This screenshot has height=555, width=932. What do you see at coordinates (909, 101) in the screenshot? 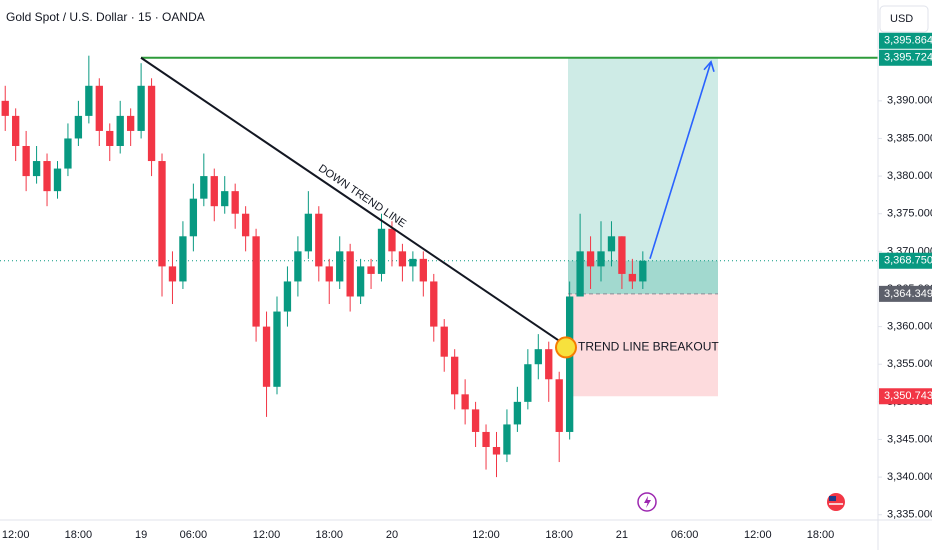
I see `y-tick-label: 3,390.000` at bounding box center [909, 101].